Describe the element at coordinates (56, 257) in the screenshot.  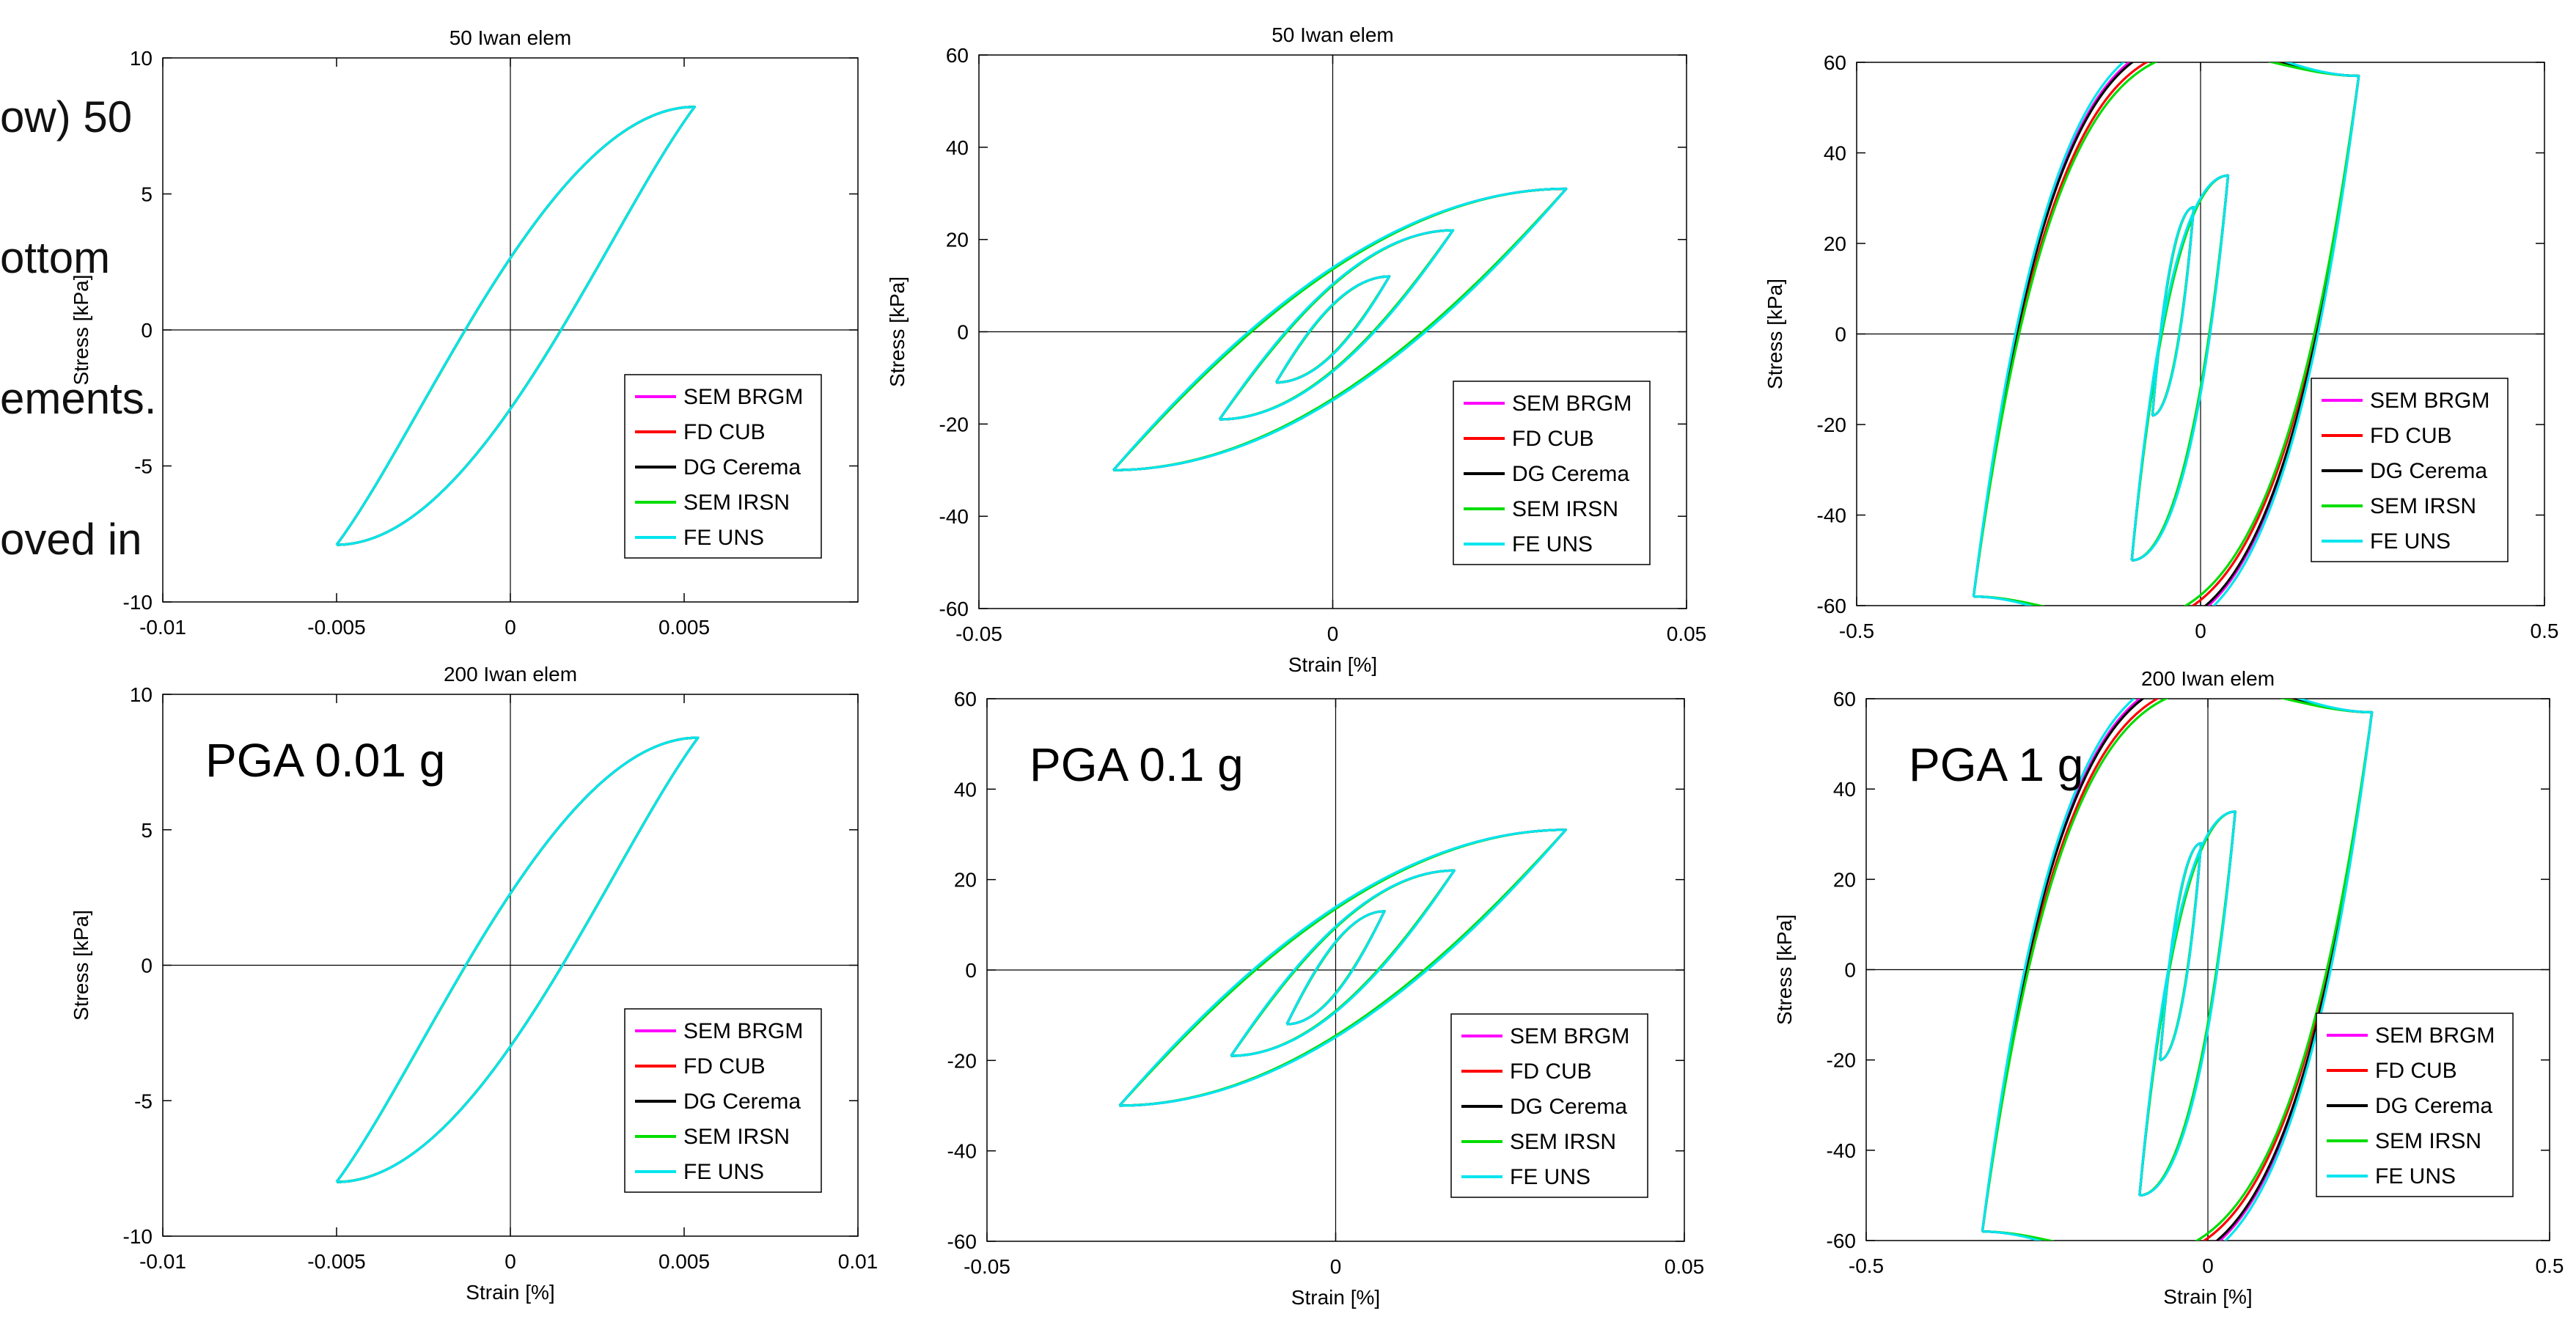
I see `caption-line: ottom` at that location.